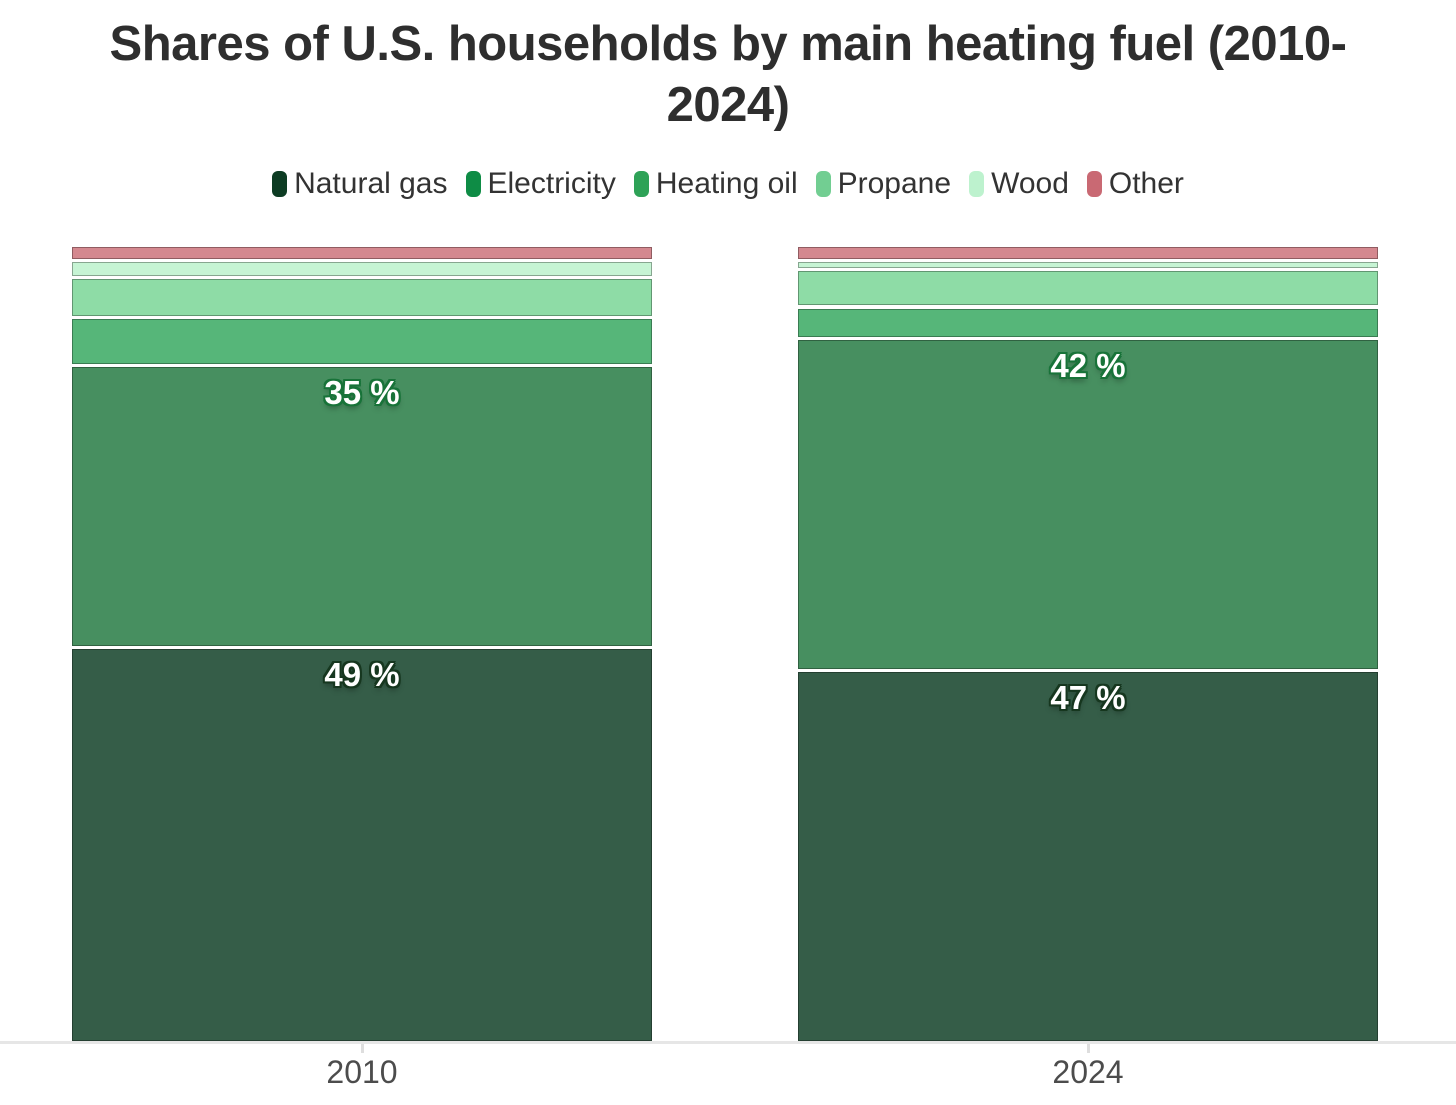  What do you see at coordinates (894, 183) in the screenshot?
I see `legend-label: Propane` at bounding box center [894, 183].